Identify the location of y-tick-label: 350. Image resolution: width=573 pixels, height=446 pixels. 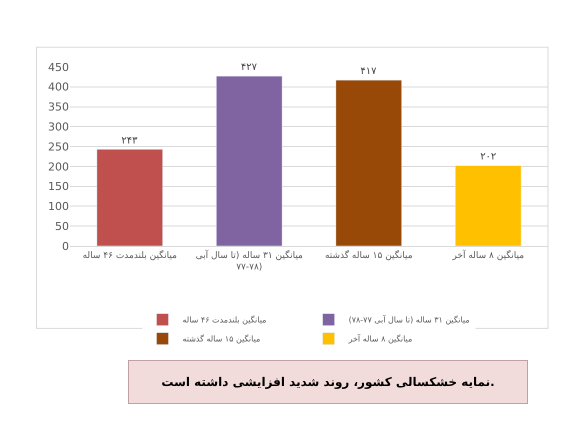
(58, 107).